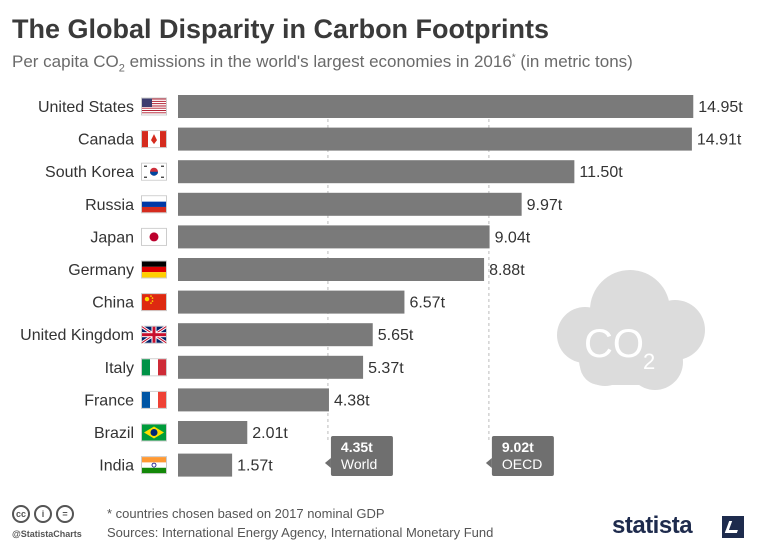  What do you see at coordinates (507, 270) in the screenshot?
I see `value-label-germany: 8.88t` at bounding box center [507, 270].